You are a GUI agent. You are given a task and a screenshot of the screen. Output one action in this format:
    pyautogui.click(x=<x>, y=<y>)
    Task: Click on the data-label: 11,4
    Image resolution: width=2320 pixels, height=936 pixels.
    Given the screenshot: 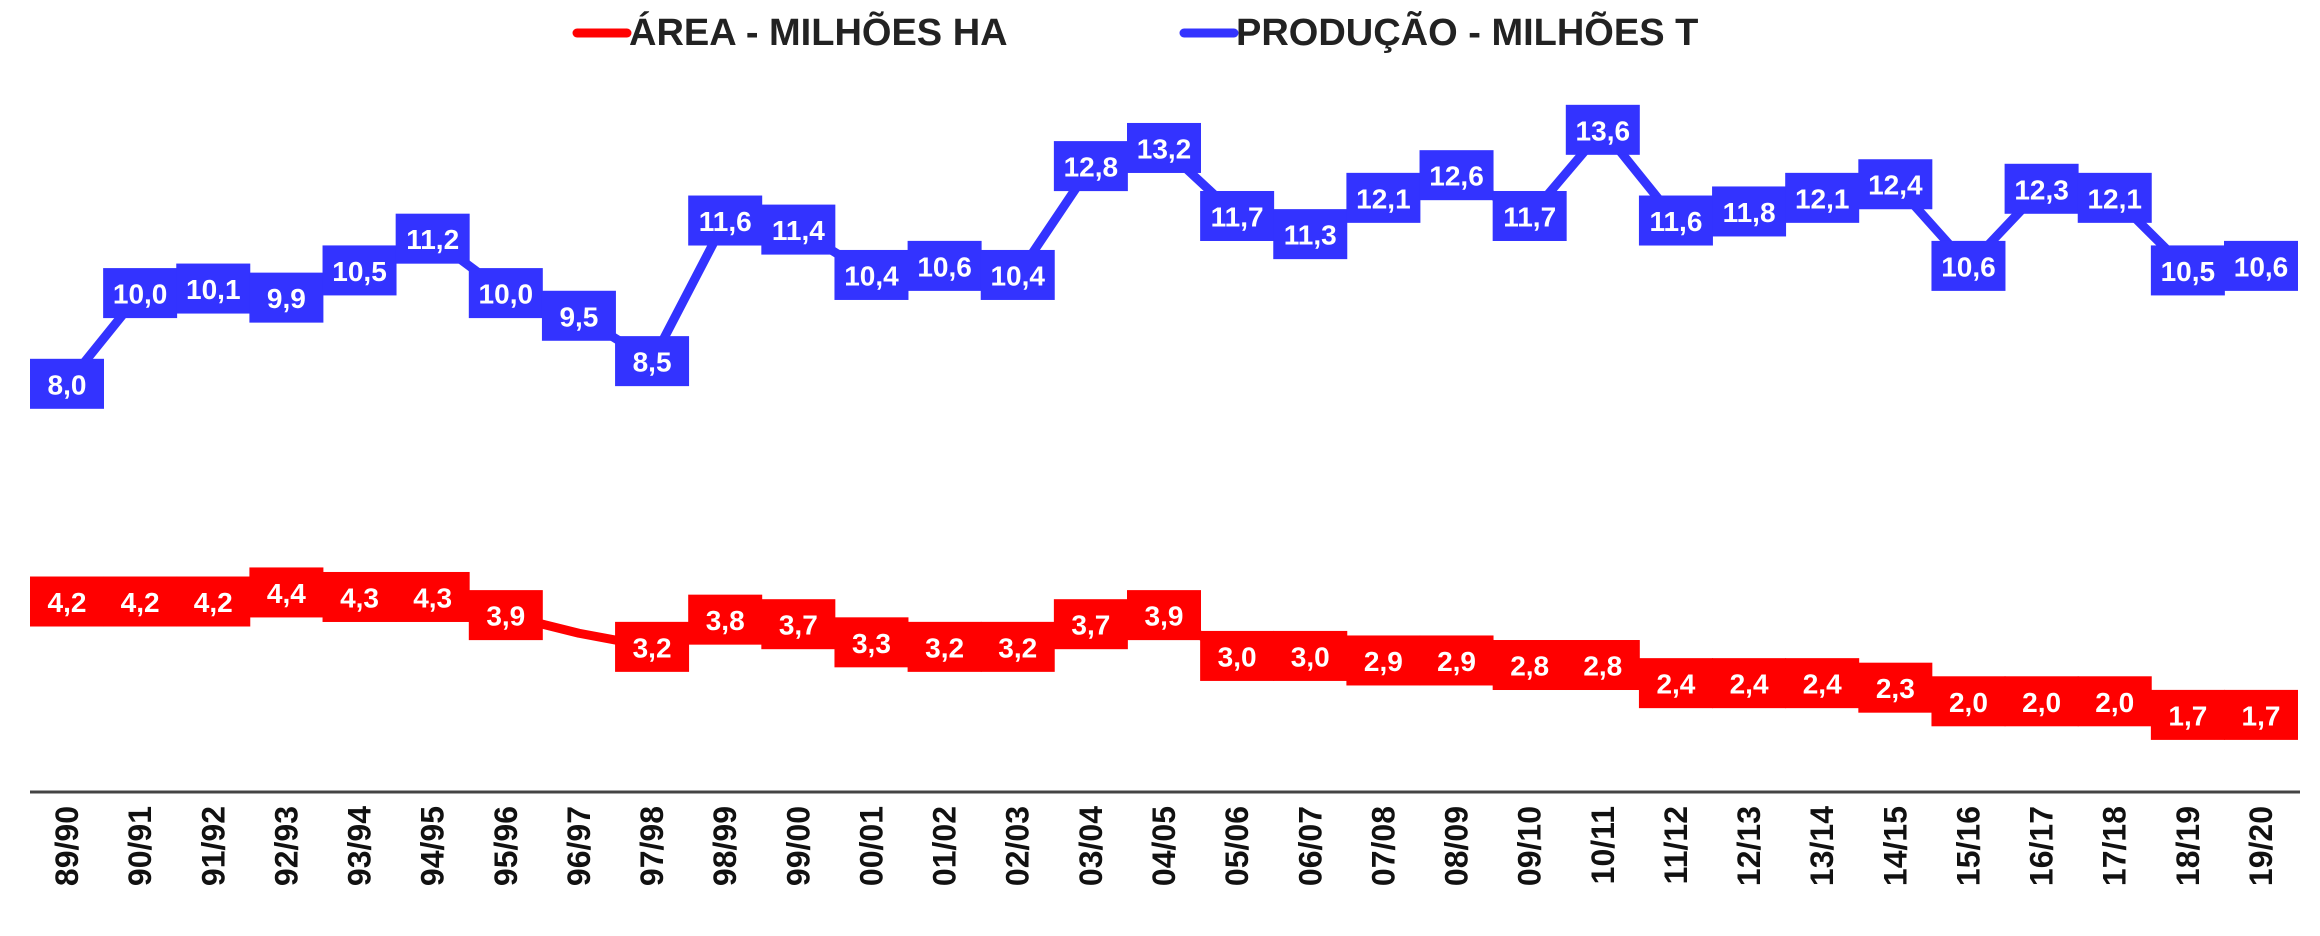 What is the action you would take?
    pyautogui.click(x=798, y=230)
    